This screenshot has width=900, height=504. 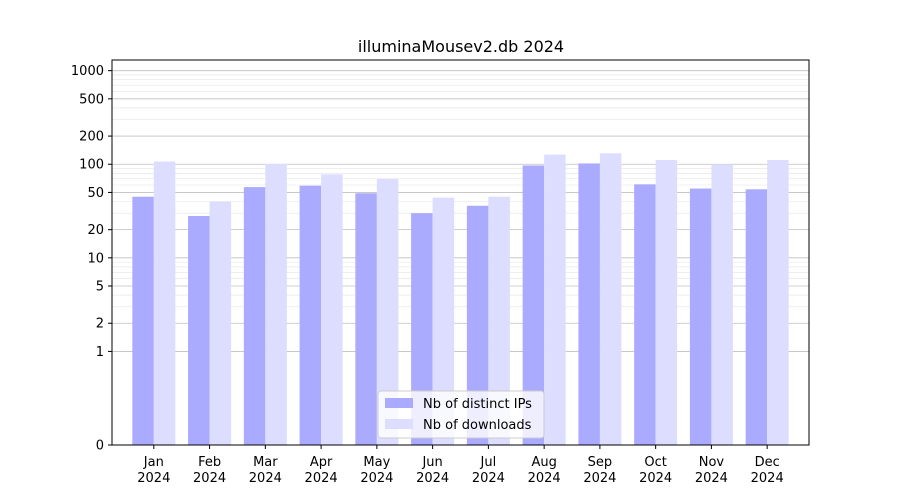 What do you see at coordinates (95, 193) in the screenshot?
I see `y-tick-label: 50` at bounding box center [95, 193].